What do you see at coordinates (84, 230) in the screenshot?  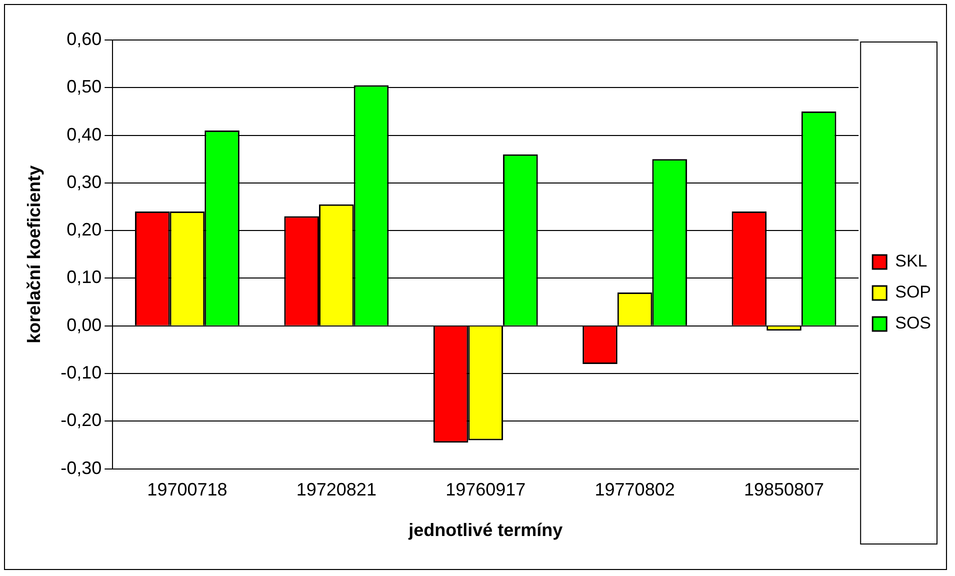 I see `y-tick-label: 0,20` at bounding box center [84, 230].